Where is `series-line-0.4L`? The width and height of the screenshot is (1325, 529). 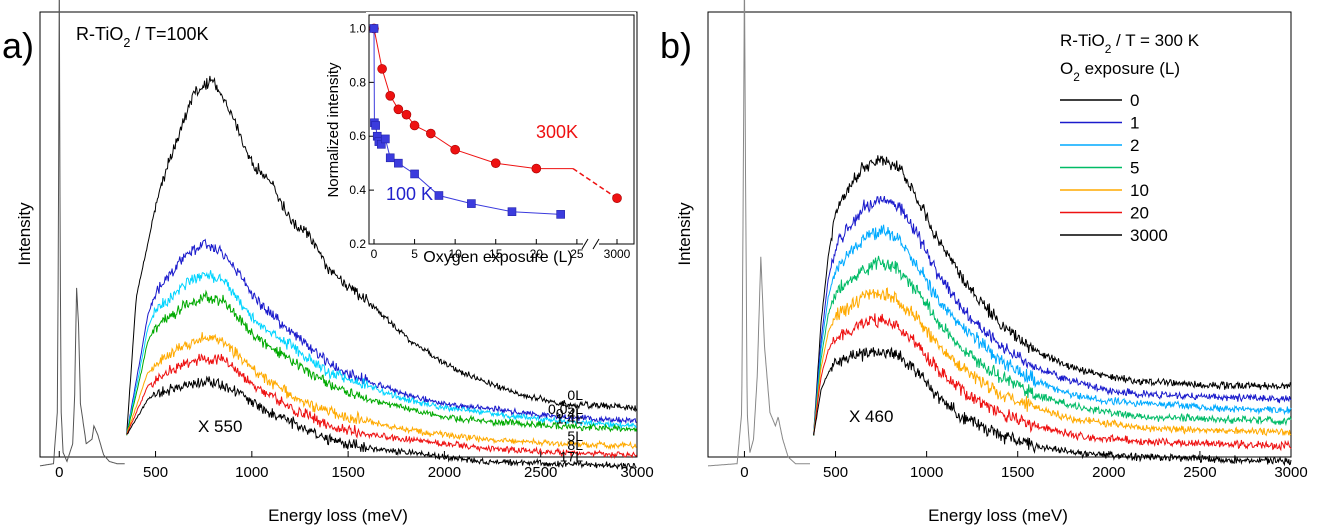 series-line-0.4L is located at coordinates (381, 353).